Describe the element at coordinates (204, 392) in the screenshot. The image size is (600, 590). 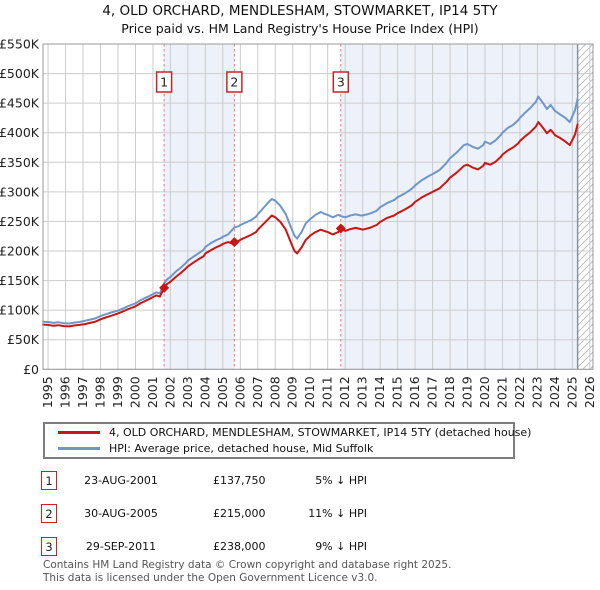
I see `x-axis-label: 2004` at that location.